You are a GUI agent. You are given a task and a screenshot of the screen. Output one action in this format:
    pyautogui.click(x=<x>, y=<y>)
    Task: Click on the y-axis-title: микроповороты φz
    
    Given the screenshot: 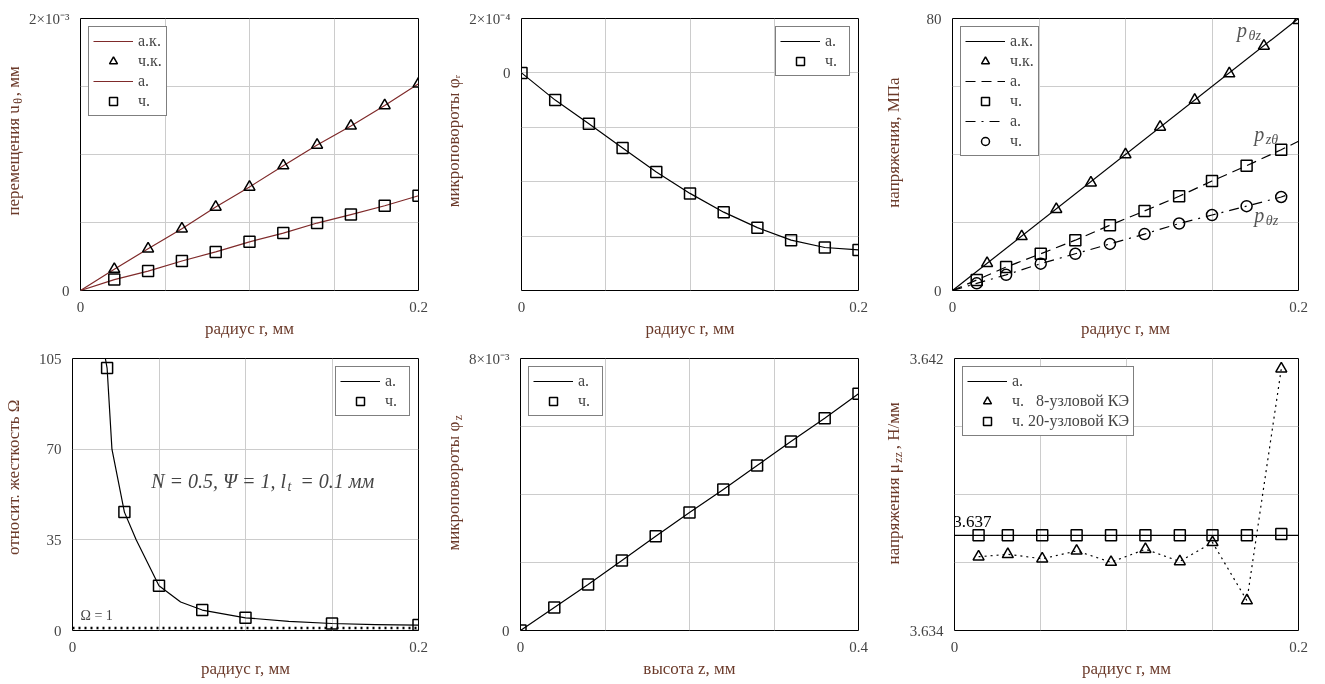 What is the action you would take?
    pyautogui.click(x=455, y=482)
    